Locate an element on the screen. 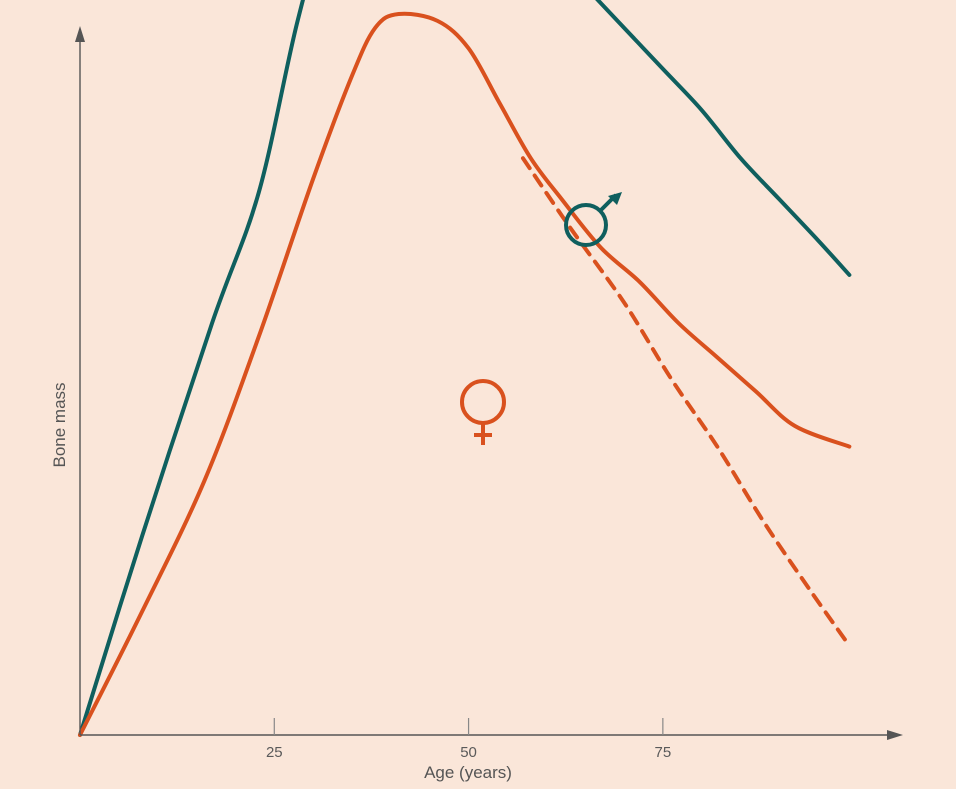 The image size is (956, 794). x-axis-arrow-icon is located at coordinates (895, 735).